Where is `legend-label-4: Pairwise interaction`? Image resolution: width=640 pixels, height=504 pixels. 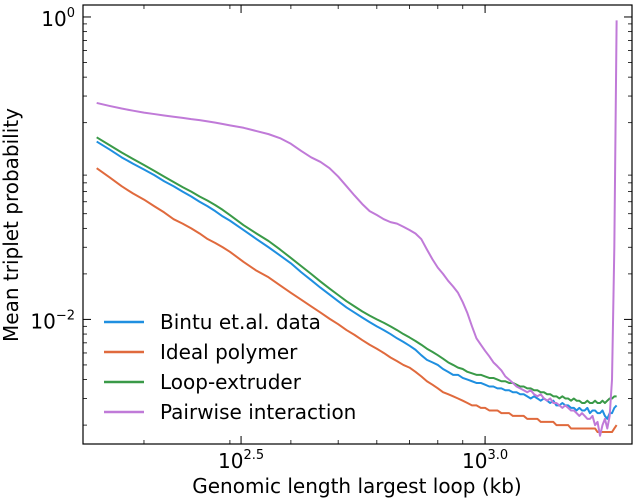
legend-label-4: Pairwise interaction is located at coordinates (258, 412).